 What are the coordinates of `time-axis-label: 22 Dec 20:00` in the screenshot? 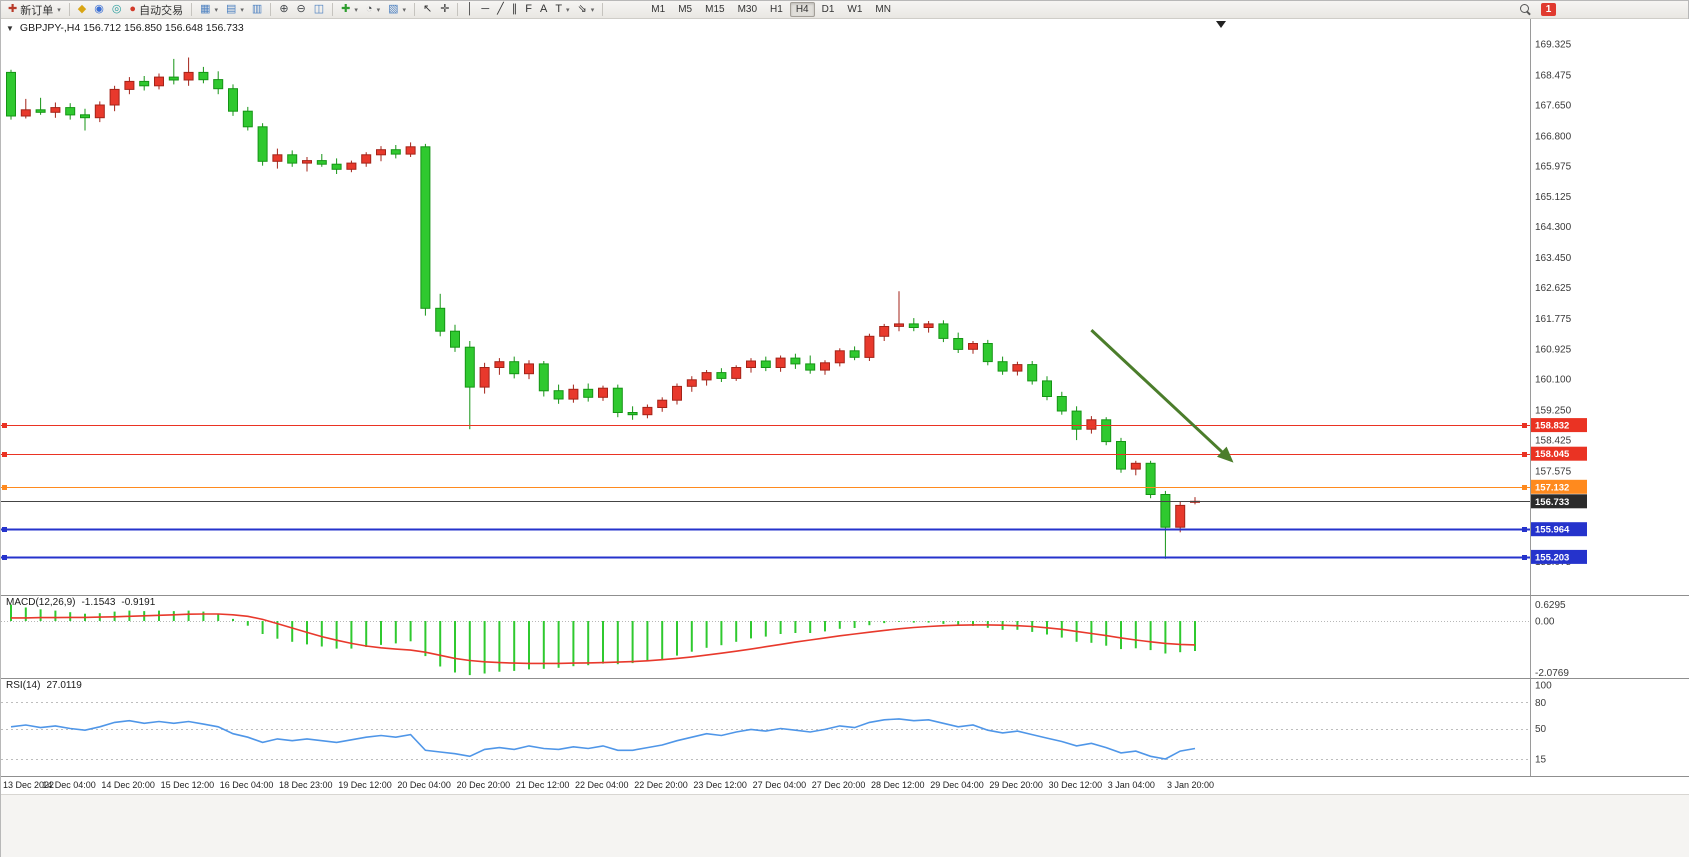 It's located at (661, 785).